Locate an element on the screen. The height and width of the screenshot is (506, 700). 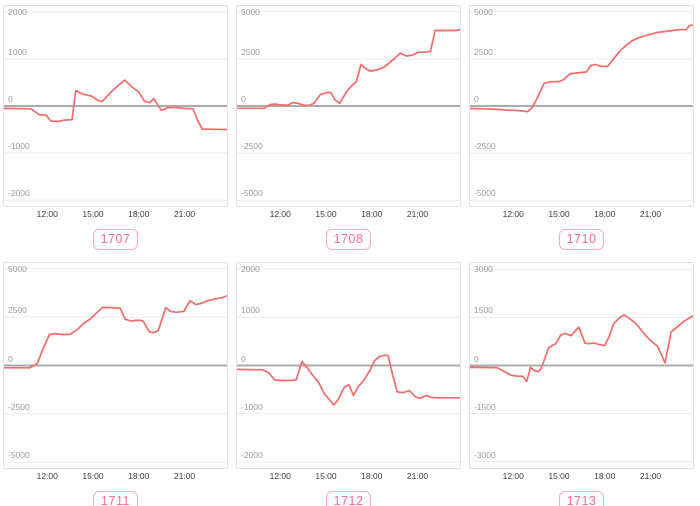
chart-badge-1708: 1708 is located at coordinates (348, 239).